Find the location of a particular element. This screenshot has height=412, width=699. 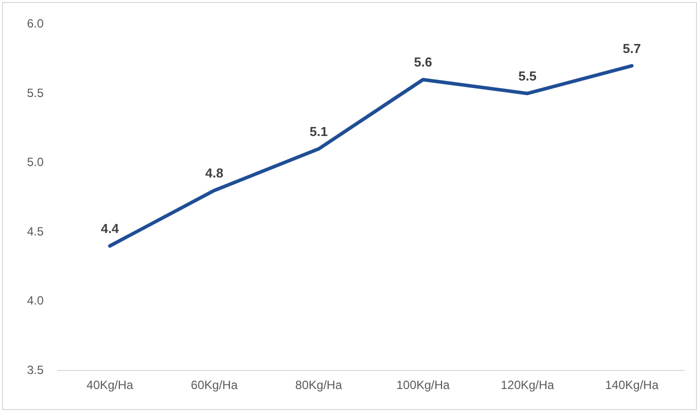

data-label: 4.8 is located at coordinates (214, 173).